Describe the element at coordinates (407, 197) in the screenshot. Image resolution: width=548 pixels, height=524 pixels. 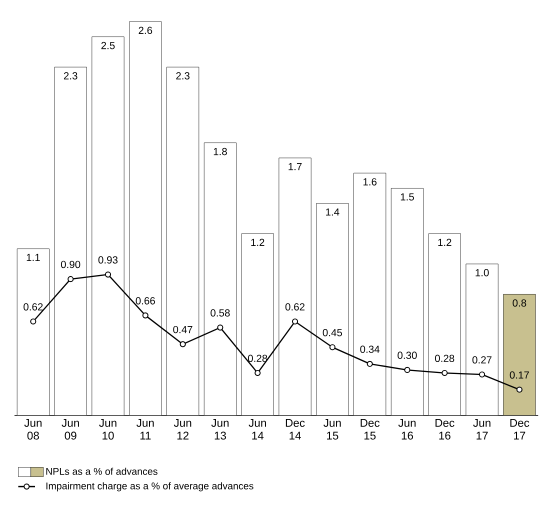
I see `data-label: 1.5` at that location.